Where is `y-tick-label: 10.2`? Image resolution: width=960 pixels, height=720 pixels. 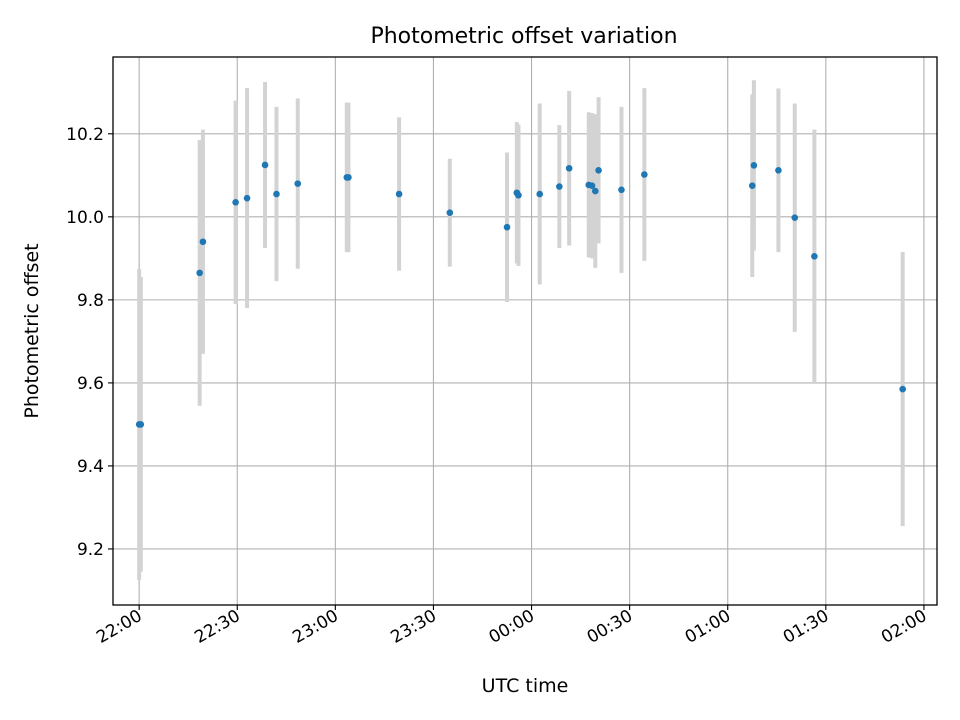
y-tick-label: 10.2 is located at coordinates (85, 135).